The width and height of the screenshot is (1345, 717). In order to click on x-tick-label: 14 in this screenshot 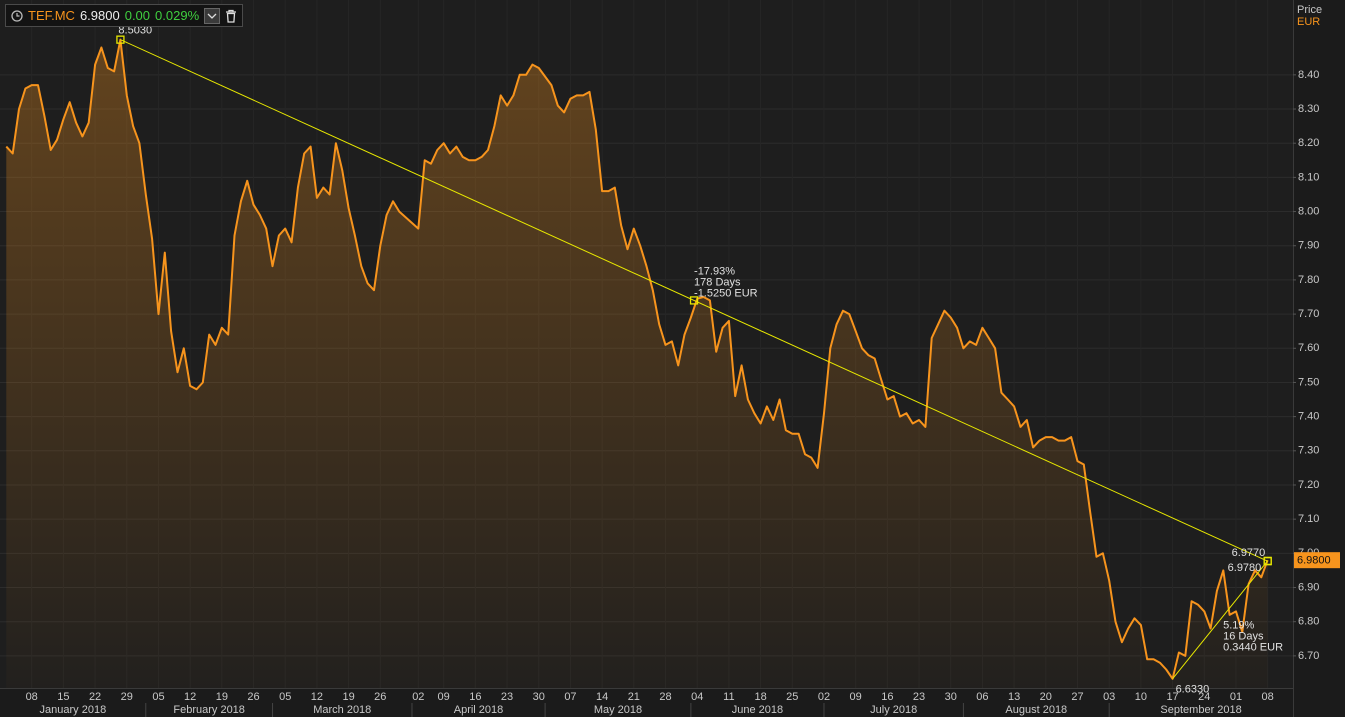, I will do `click(602, 697)`.